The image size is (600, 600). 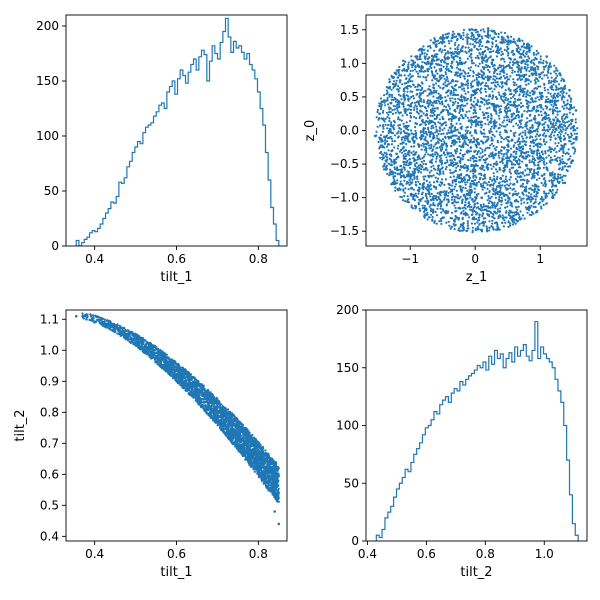 What do you see at coordinates (540, 259) in the screenshot?
I see `x-tick-label: 1` at bounding box center [540, 259].